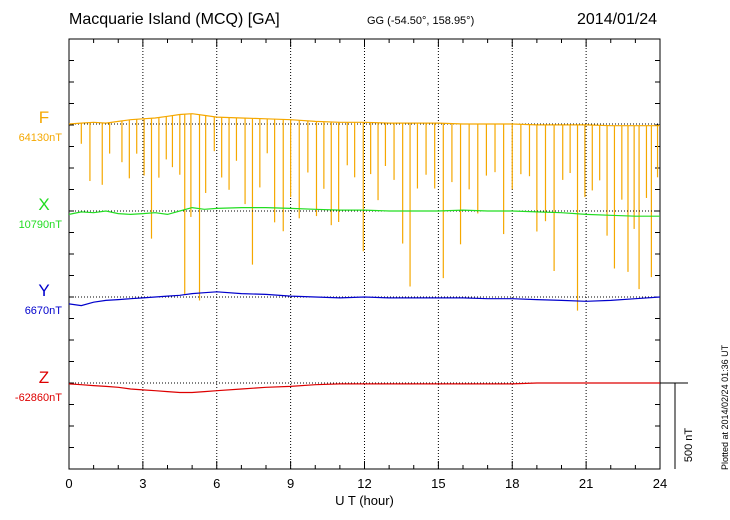 Image resolution: width=730 pixels, height=520 pixels. What do you see at coordinates (364, 500) in the screenshot?
I see `x-axis-label: U T (hour)` at bounding box center [364, 500].